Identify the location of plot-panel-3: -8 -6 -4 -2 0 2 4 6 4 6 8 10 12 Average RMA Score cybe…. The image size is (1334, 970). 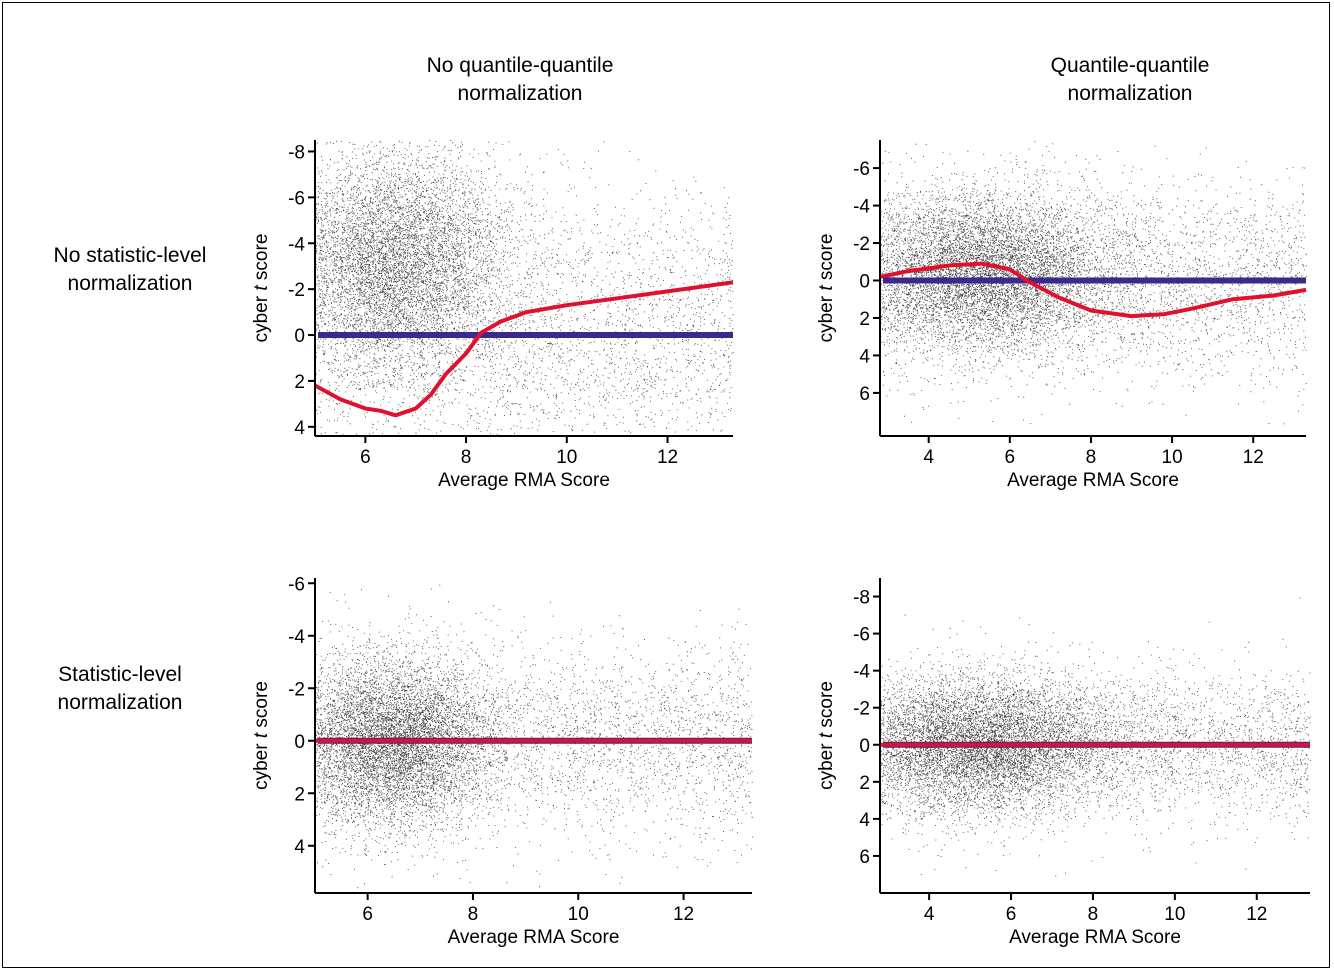
(1063, 763).